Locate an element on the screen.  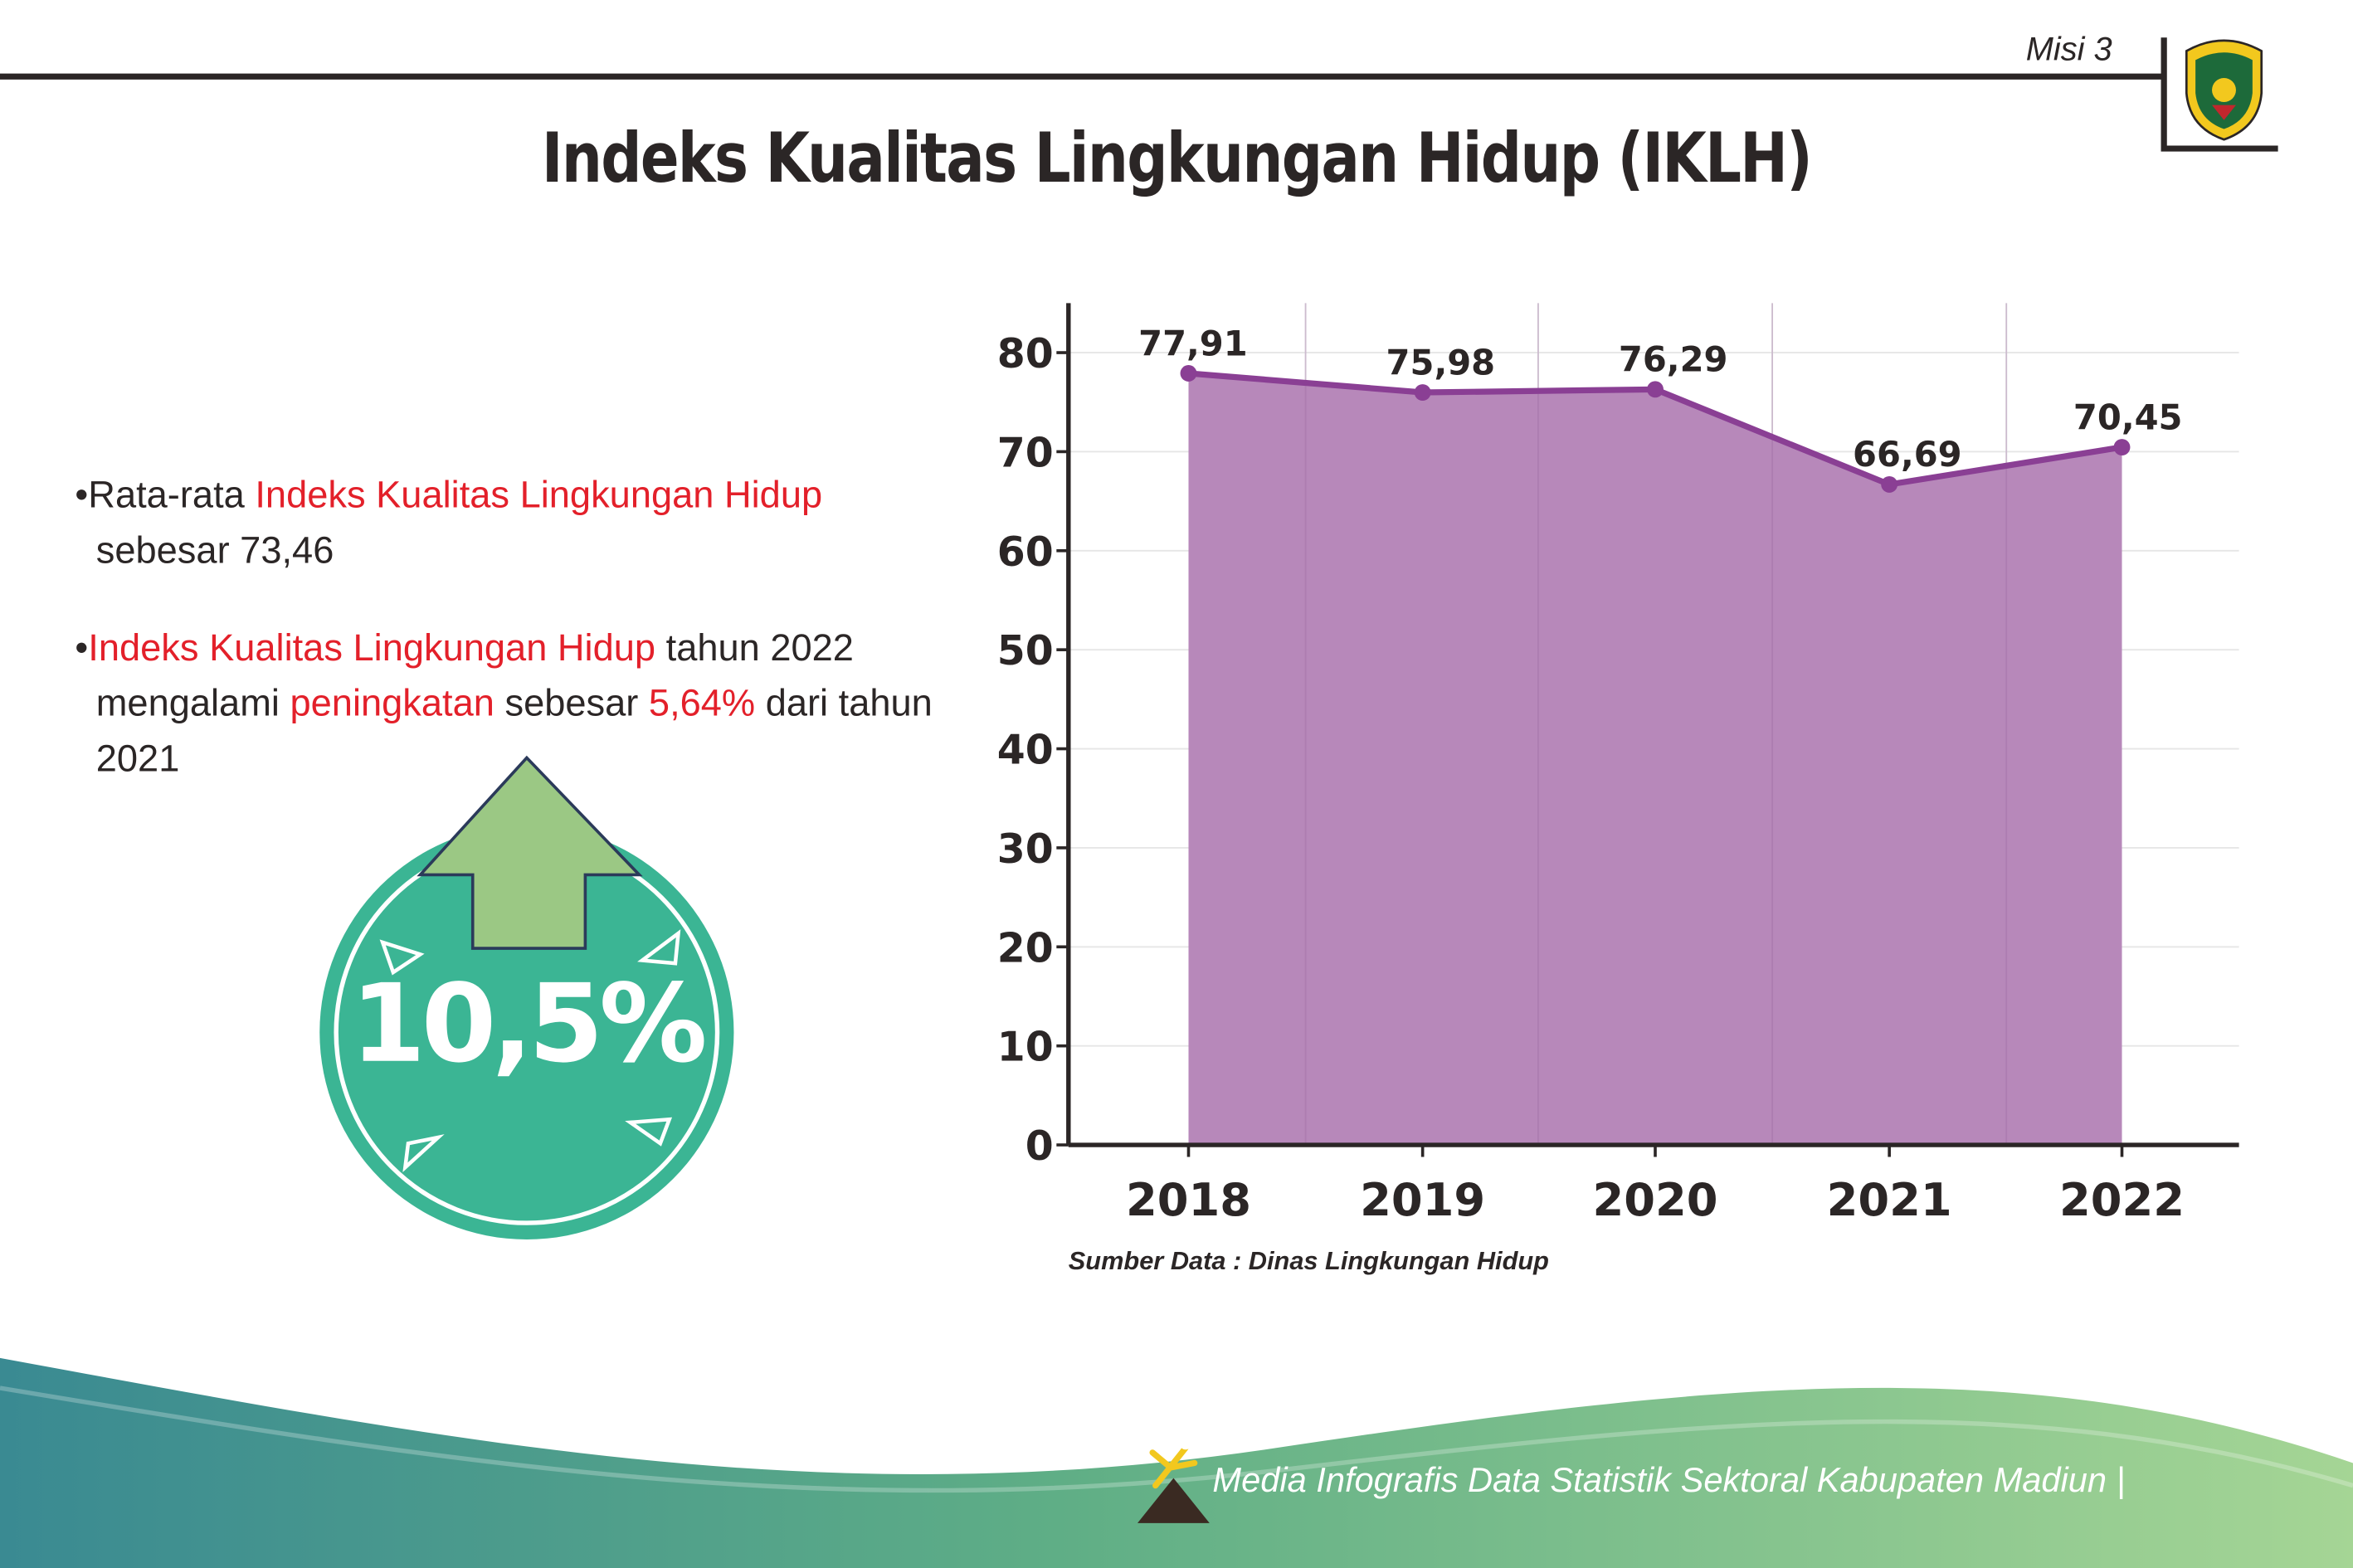
text: dari tahun 2021 is located at coordinates (514, 731).